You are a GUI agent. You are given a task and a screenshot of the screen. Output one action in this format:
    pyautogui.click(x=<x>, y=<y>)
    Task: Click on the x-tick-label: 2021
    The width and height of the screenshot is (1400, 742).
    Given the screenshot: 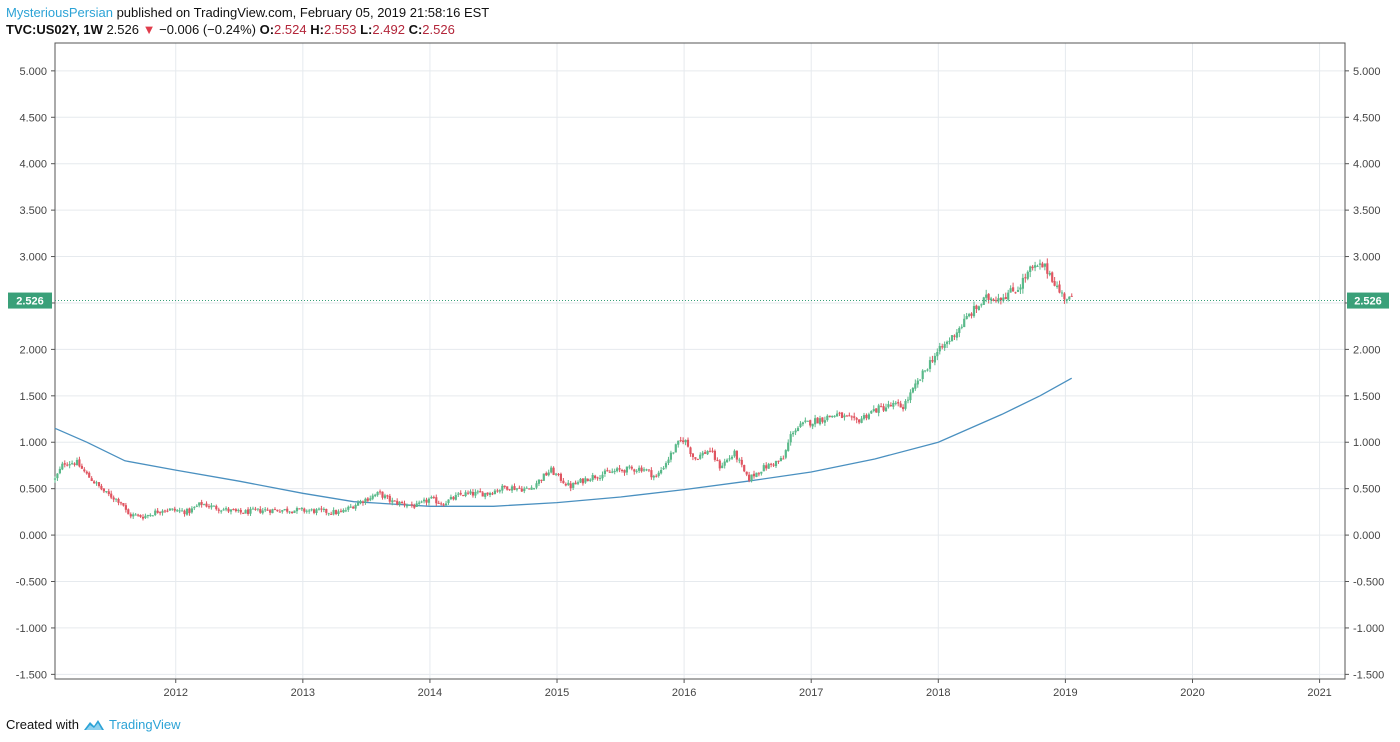 What is the action you would take?
    pyautogui.click(x=1319, y=693)
    